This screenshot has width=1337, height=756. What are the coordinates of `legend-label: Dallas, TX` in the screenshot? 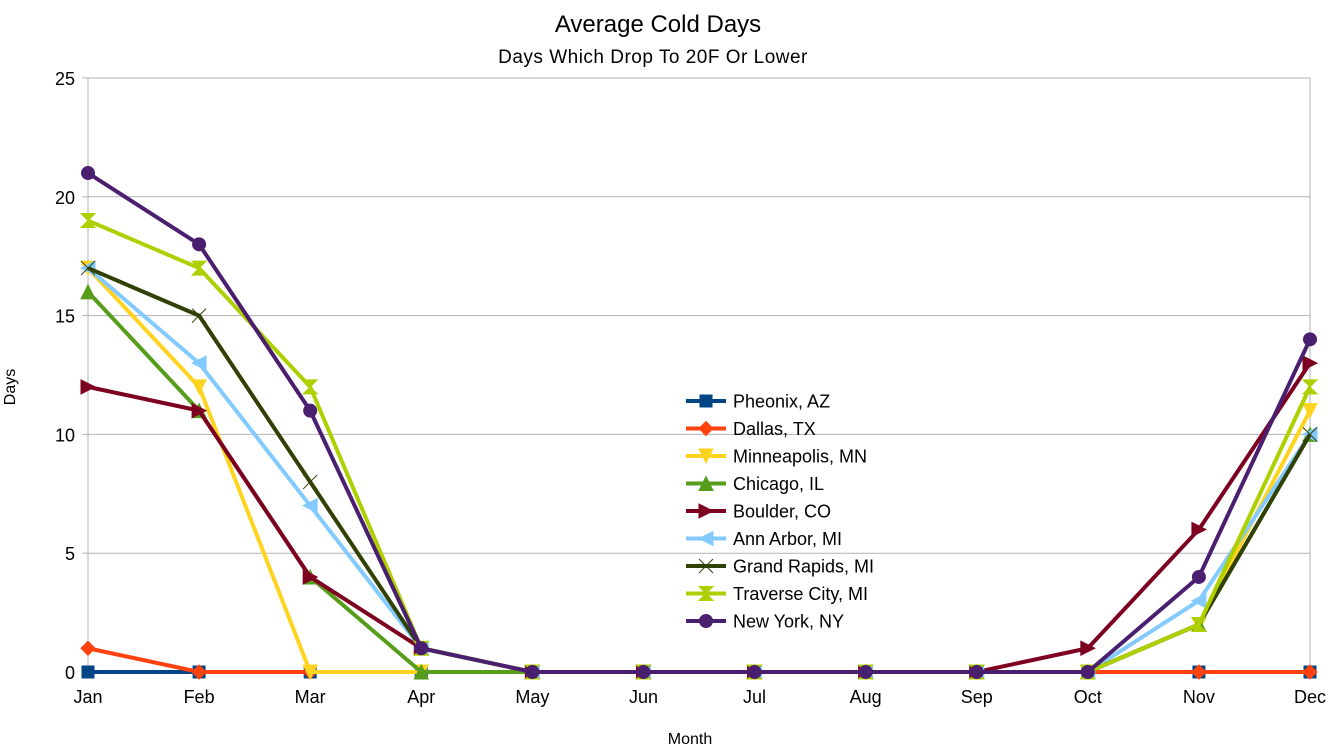 It's located at (774, 429).